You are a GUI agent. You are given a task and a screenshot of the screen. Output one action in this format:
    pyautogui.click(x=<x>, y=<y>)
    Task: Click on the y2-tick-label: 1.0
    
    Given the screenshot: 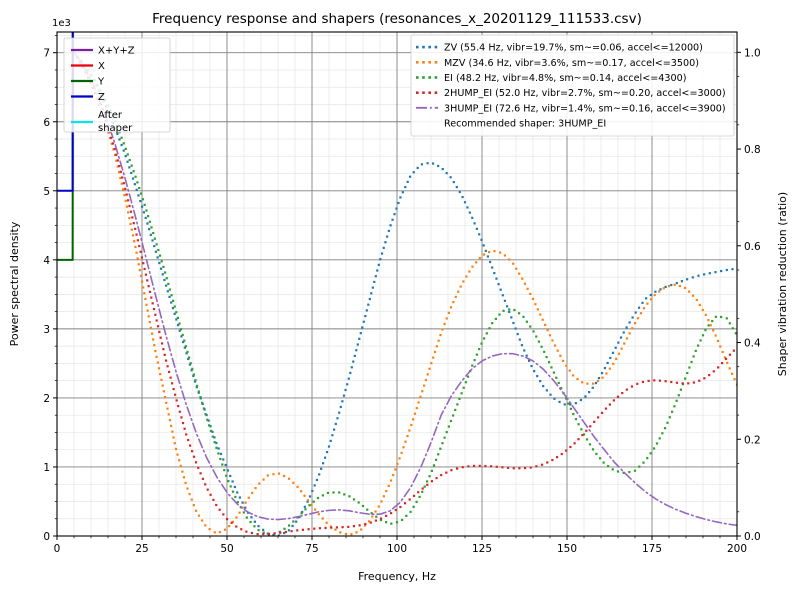 What is the action you would take?
    pyautogui.click(x=752, y=53)
    